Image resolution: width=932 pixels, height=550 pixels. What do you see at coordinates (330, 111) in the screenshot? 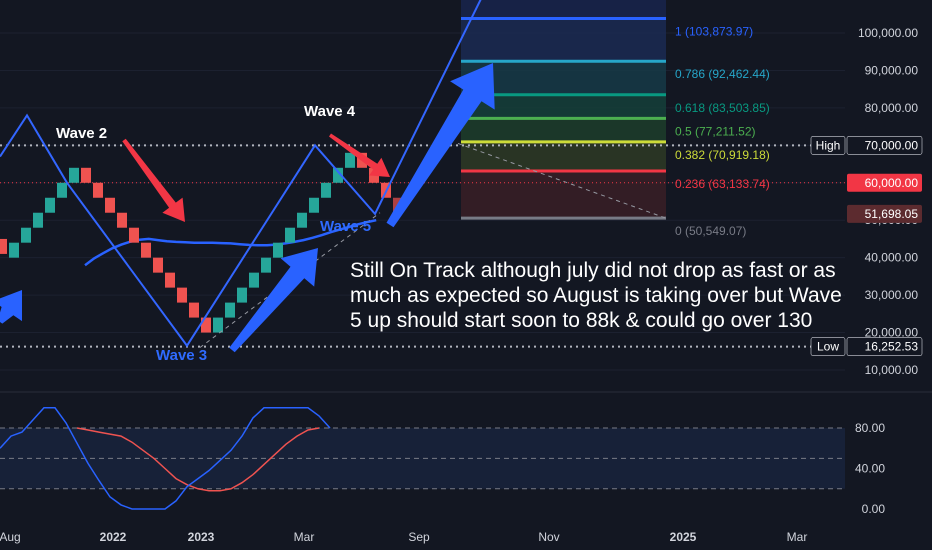
I see `wave-label-4: Wave 4` at bounding box center [330, 111].